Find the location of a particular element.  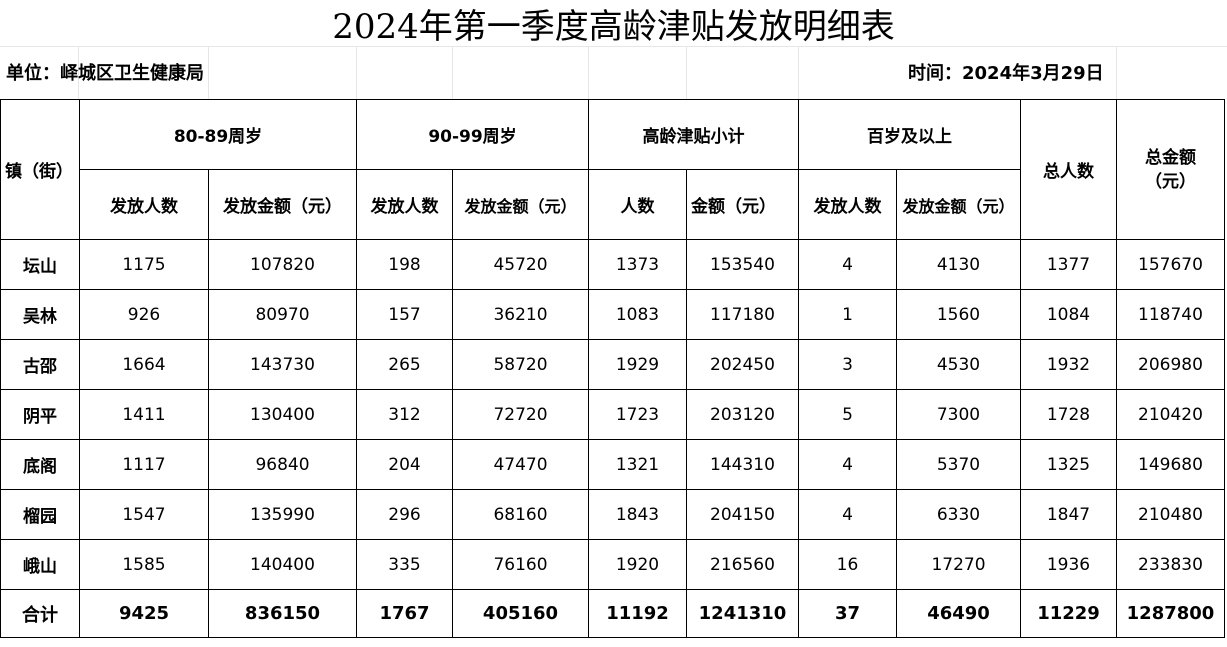

town-cell: 阴平 is located at coordinates (40, 414).